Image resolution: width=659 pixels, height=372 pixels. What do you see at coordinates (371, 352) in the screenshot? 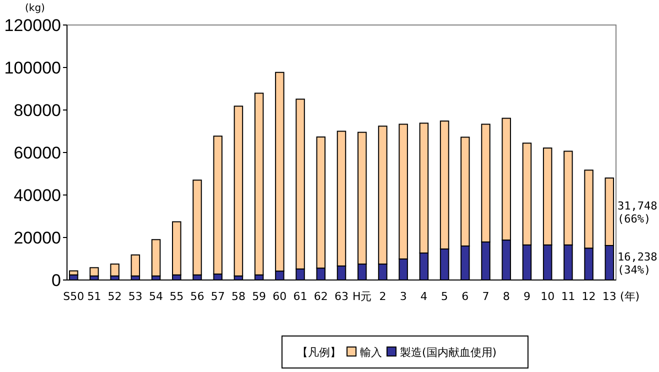
I see `legend-label: 輸入` at bounding box center [371, 352].